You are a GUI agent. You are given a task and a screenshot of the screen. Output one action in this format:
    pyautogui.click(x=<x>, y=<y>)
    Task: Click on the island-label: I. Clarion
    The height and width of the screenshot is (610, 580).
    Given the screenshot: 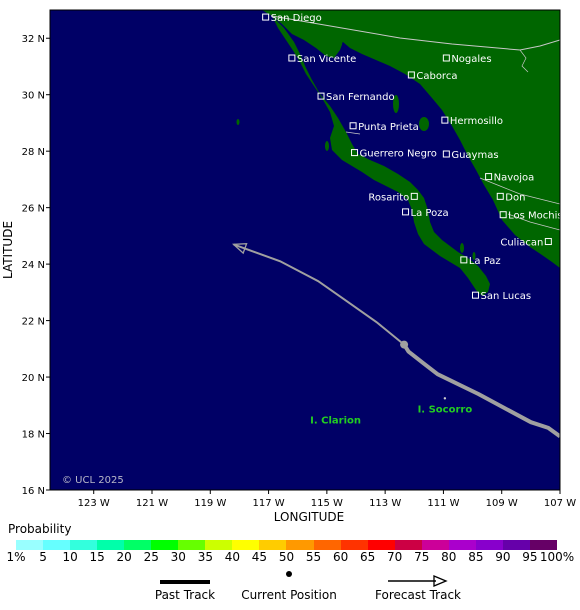 What is the action you would take?
    pyautogui.click(x=335, y=421)
    